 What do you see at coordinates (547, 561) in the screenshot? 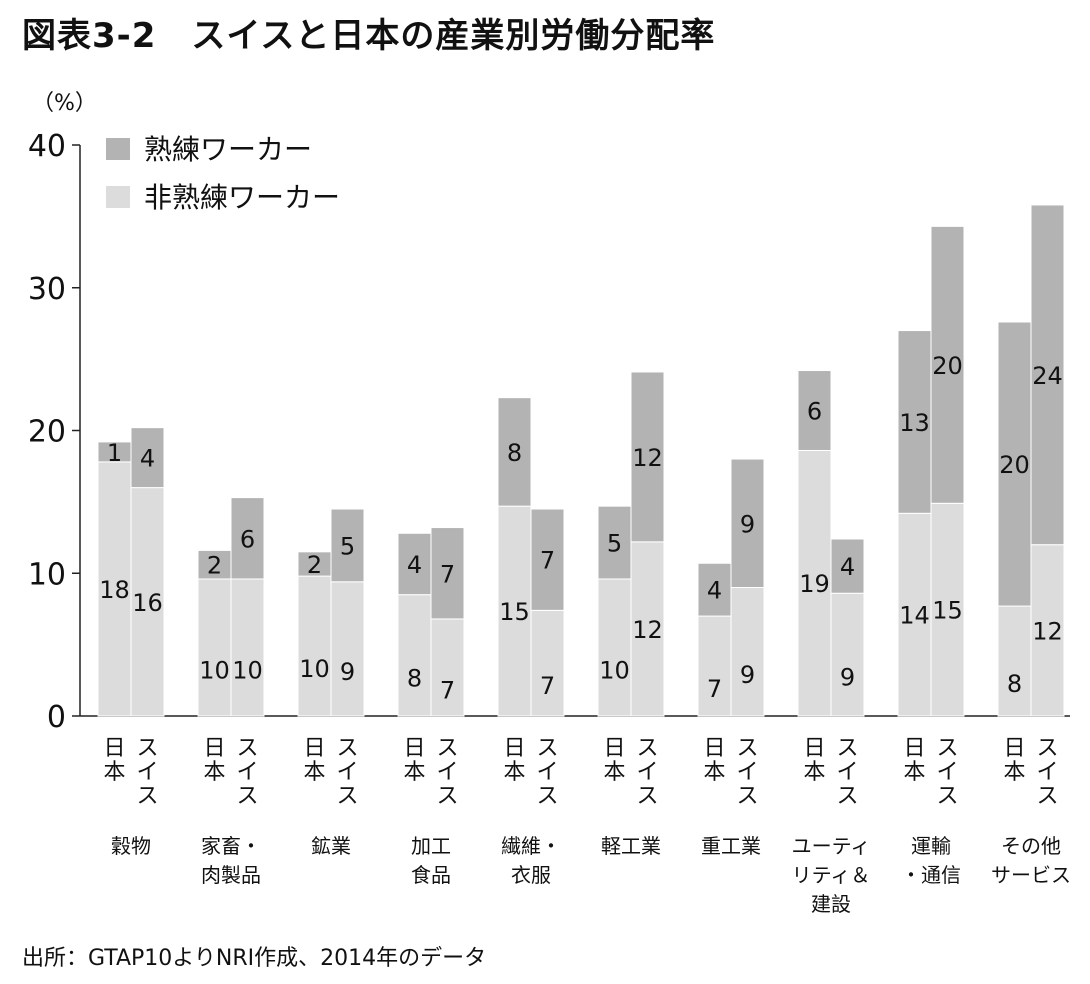
I see `data-label-skilled: 7` at bounding box center [547, 561].